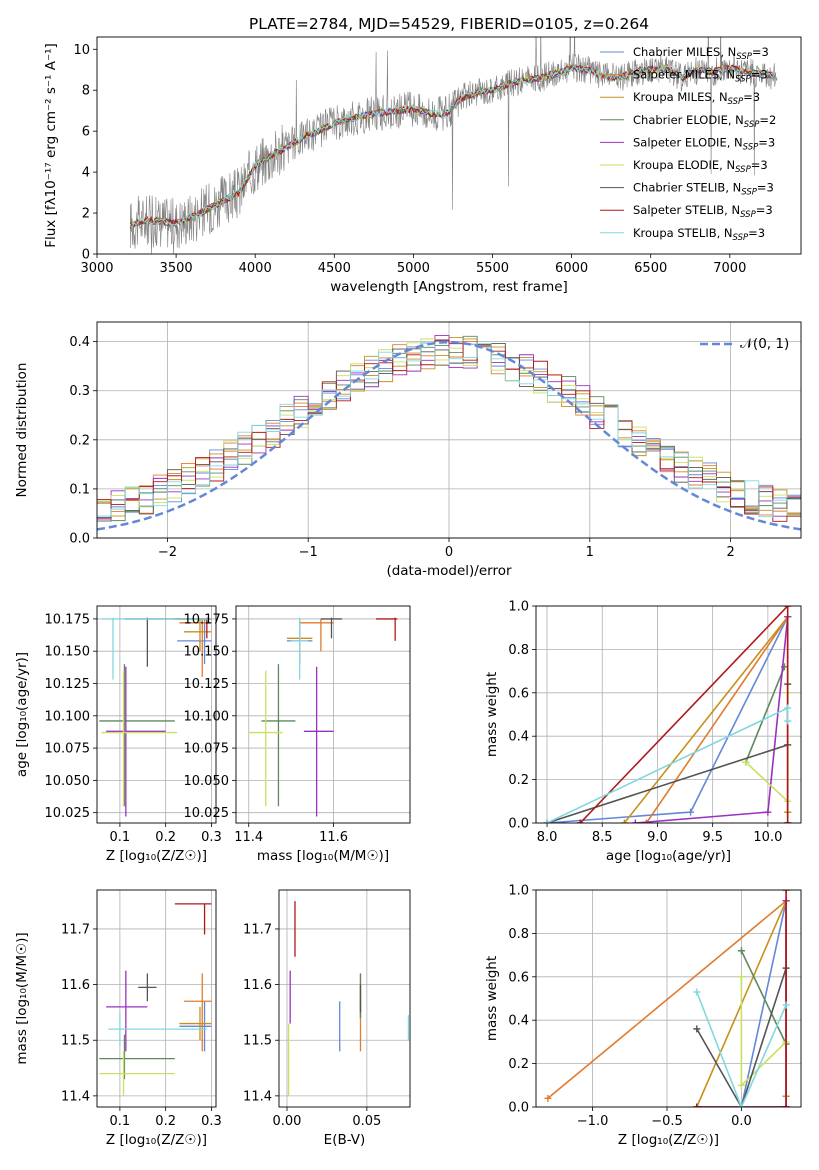  Describe the element at coordinates (81, 50) in the screenshot. I see `y-tick-label: 10` at that location.